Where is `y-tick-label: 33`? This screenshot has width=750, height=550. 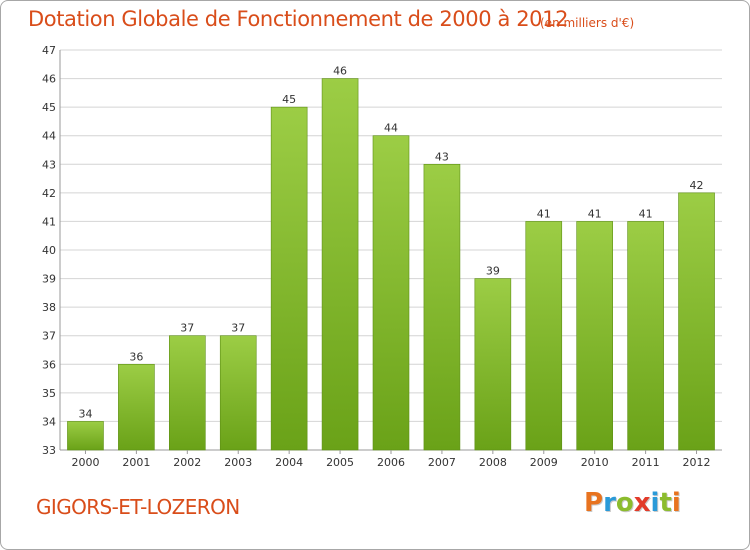 y-tick-label: 33 is located at coordinates (49, 450).